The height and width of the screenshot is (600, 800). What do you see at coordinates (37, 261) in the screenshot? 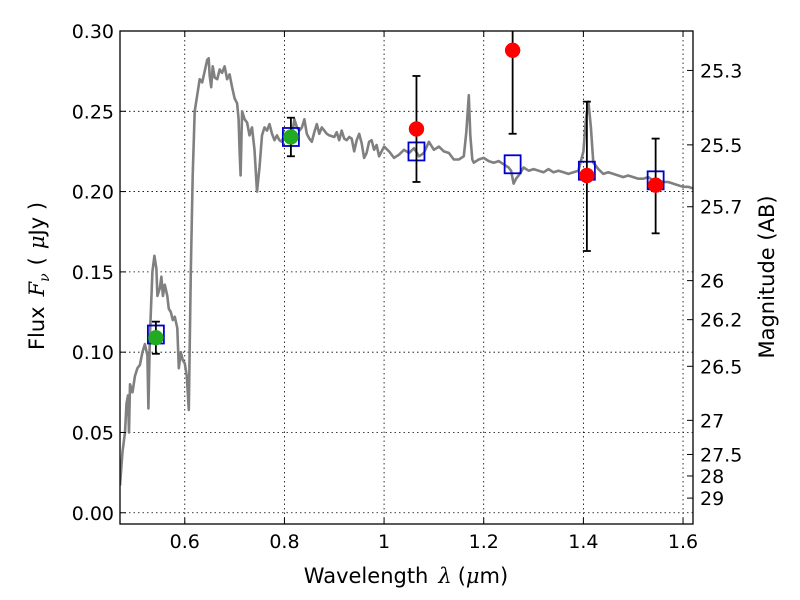
I see `y-axis-label-unit-open: (` at bounding box center [37, 261].